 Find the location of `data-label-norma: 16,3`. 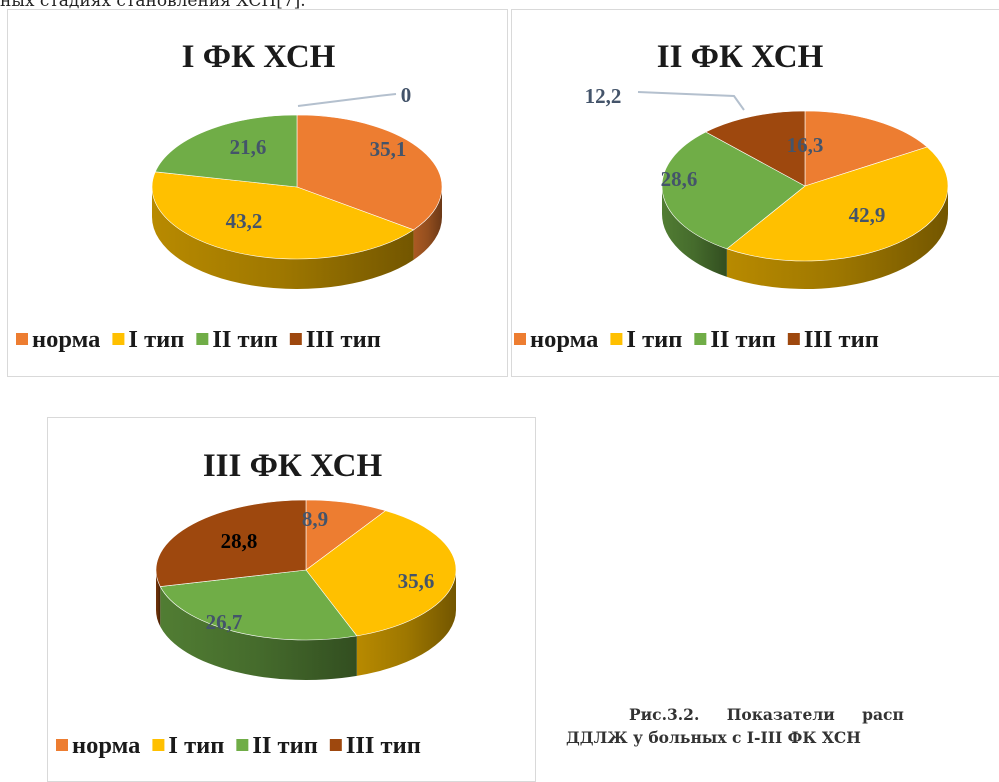

data-label-norma: 16,3 is located at coordinates (805, 145).